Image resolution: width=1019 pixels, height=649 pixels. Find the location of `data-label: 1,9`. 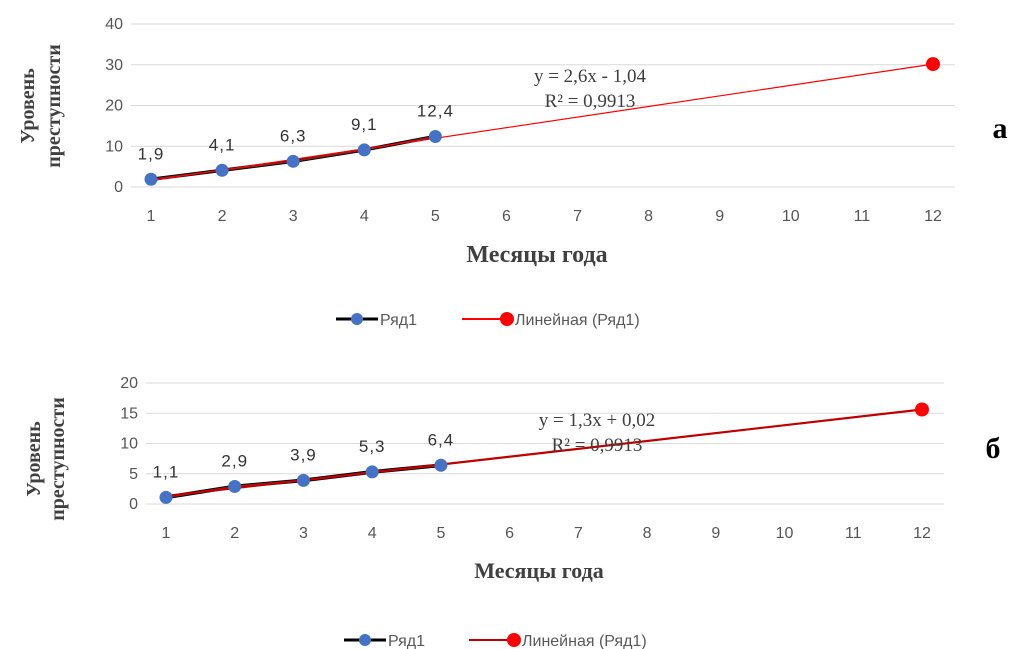

data-label: 1,9 is located at coordinates (151, 153).